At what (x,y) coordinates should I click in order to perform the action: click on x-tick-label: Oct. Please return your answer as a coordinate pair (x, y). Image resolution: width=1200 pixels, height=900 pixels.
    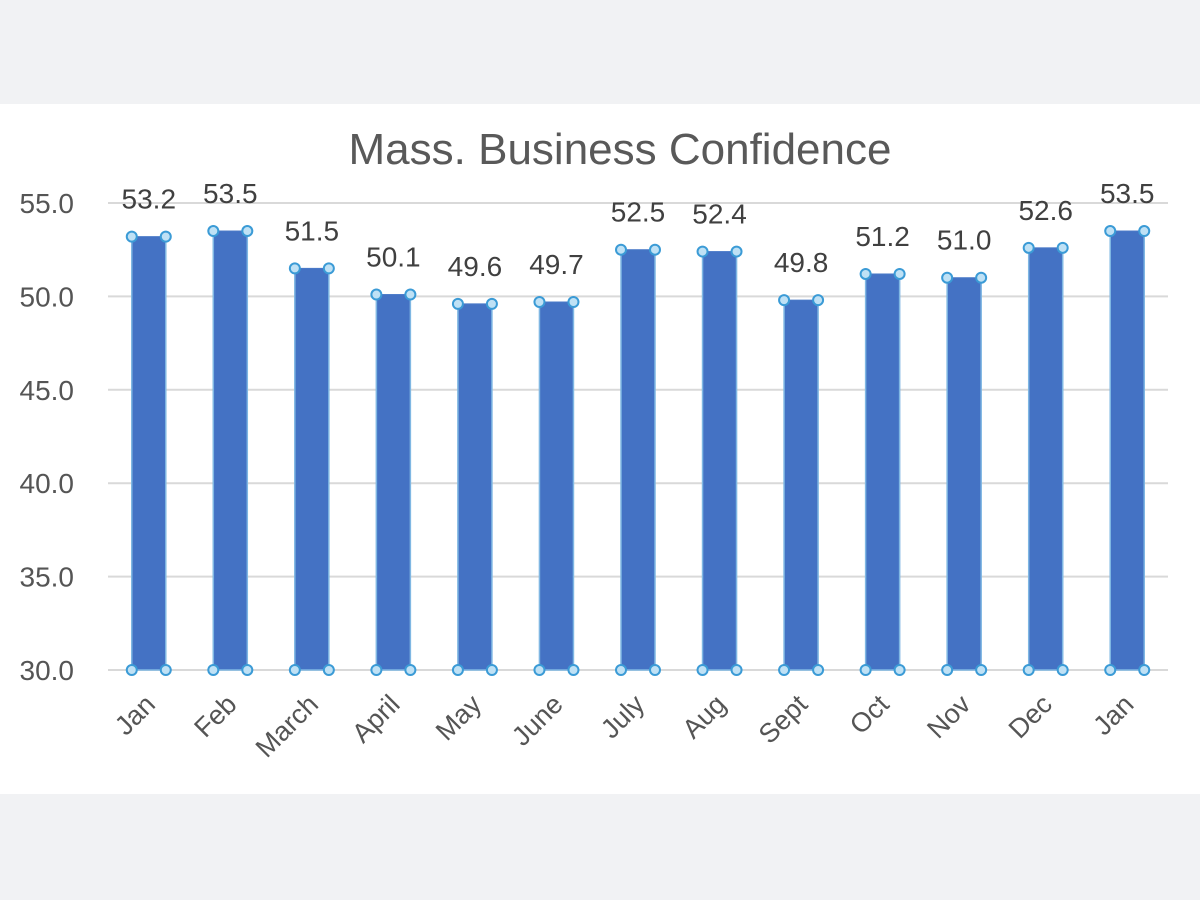
    Looking at the image, I should click on (869, 714).